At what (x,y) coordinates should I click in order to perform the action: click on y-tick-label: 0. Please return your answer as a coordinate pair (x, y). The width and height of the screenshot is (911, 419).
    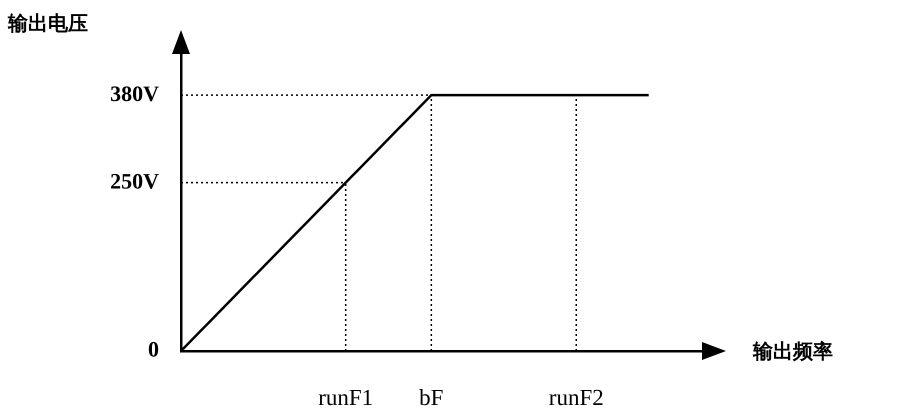
    Looking at the image, I should click on (153, 349).